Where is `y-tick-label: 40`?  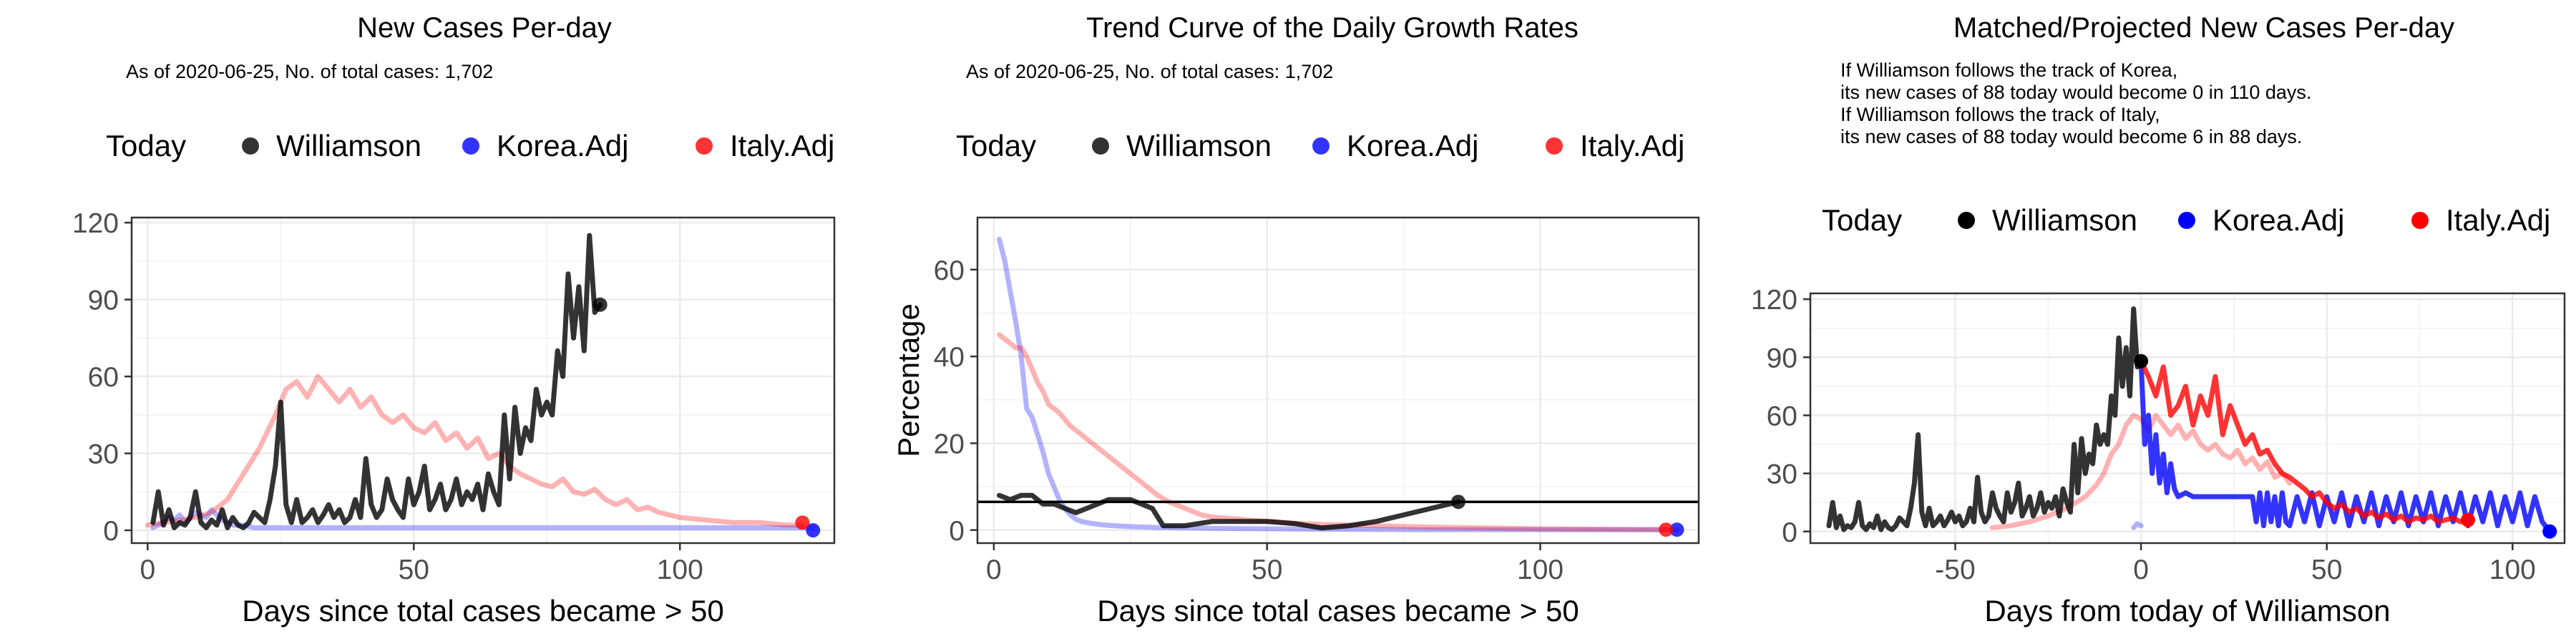
y-tick-label: 40 is located at coordinates (949, 357).